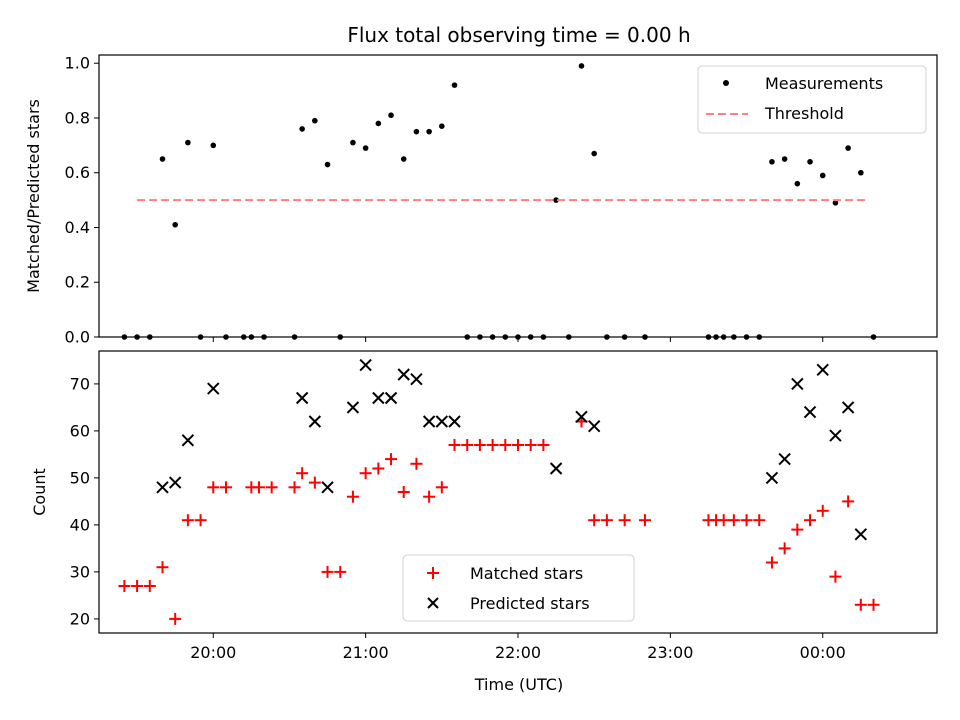  Describe the element at coordinates (39, 492) in the screenshot. I see `bottom-y-axis-label: Count` at that location.